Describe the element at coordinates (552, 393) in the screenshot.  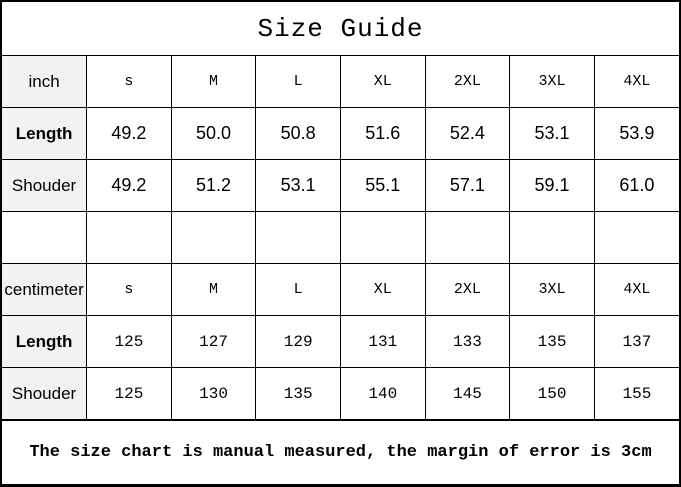
I see `value-cell: 150` at that location.